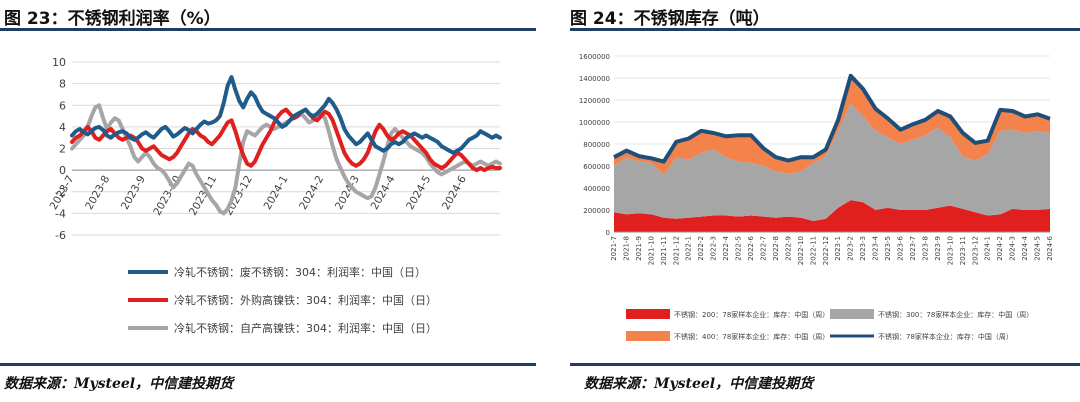 The image size is (1080, 402). What do you see at coordinates (955, 314) in the screenshot?
I see `legend-label: 不锈钢：300：78家样本企业：库存：中国（周）` at bounding box center [955, 314].